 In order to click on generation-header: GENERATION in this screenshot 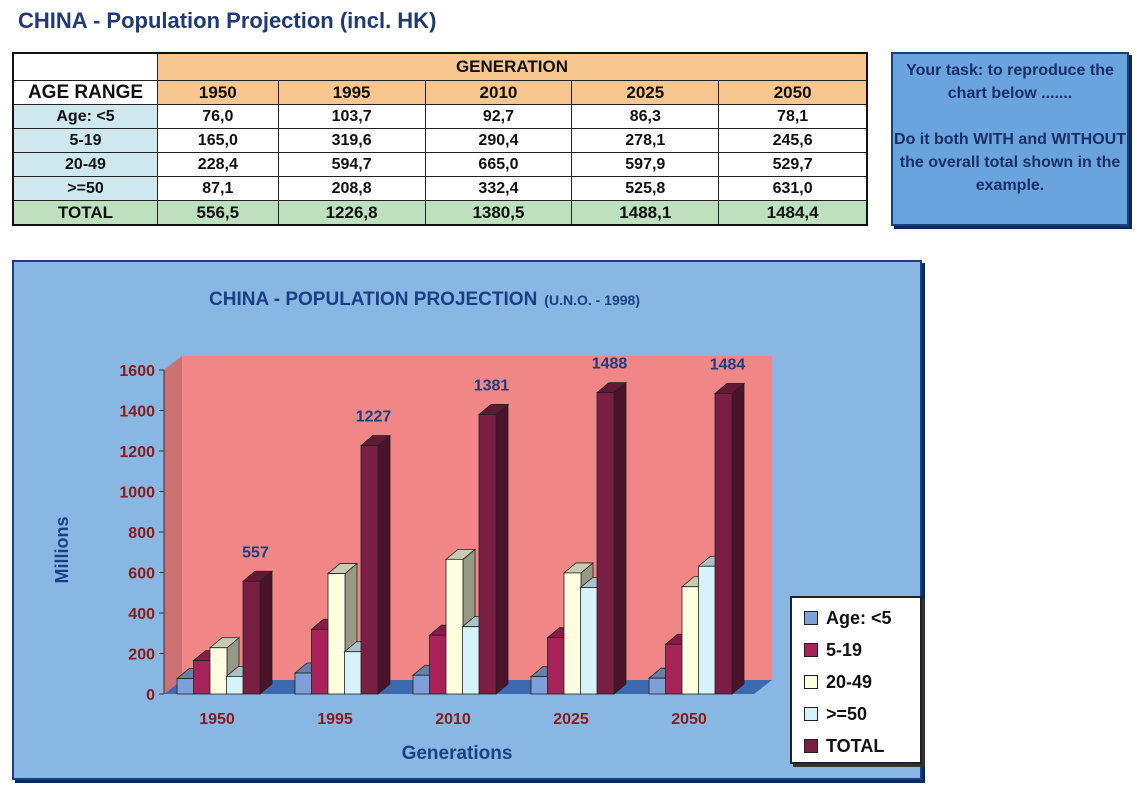, I will do `click(512, 66)`.